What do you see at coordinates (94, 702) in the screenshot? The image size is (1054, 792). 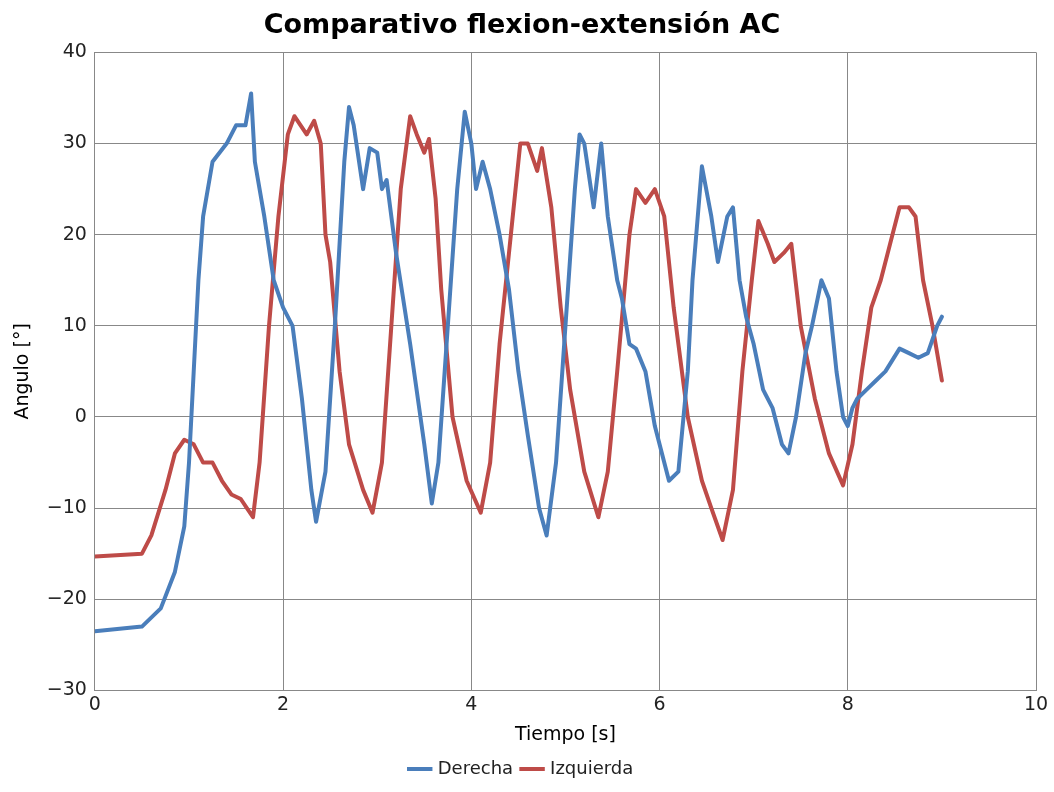 I see `x-tick-label: 0` at bounding box center [94, 702].